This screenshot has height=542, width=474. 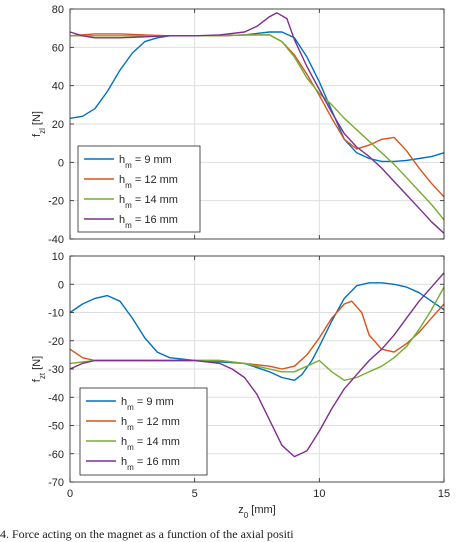 What do you see at coordinates (56, 370) in the screenshot?
I see `y-tick-label: -30` at bounding box center [56, 370].